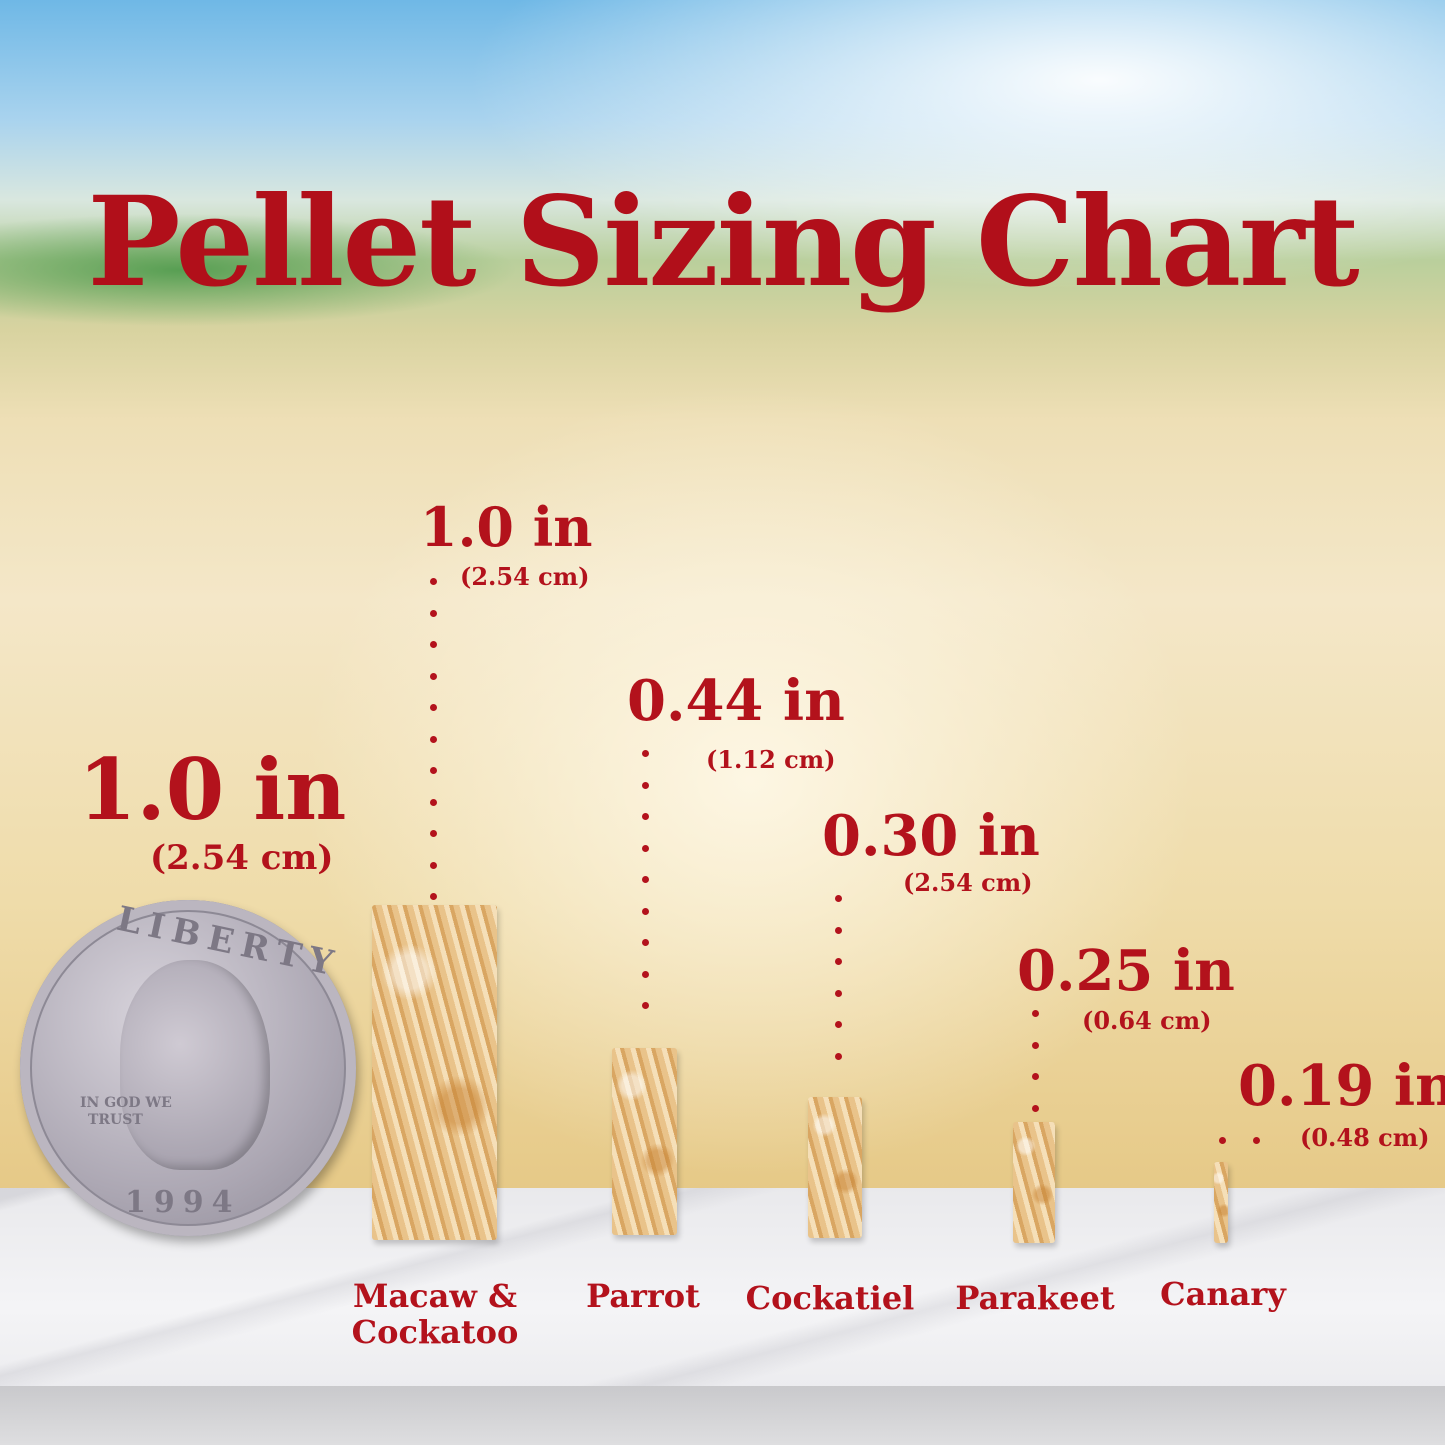  What do you see at coordinates (195, 1065) in the screenshot?
I see `coin-portrait` at bounding box center [195, 1065].